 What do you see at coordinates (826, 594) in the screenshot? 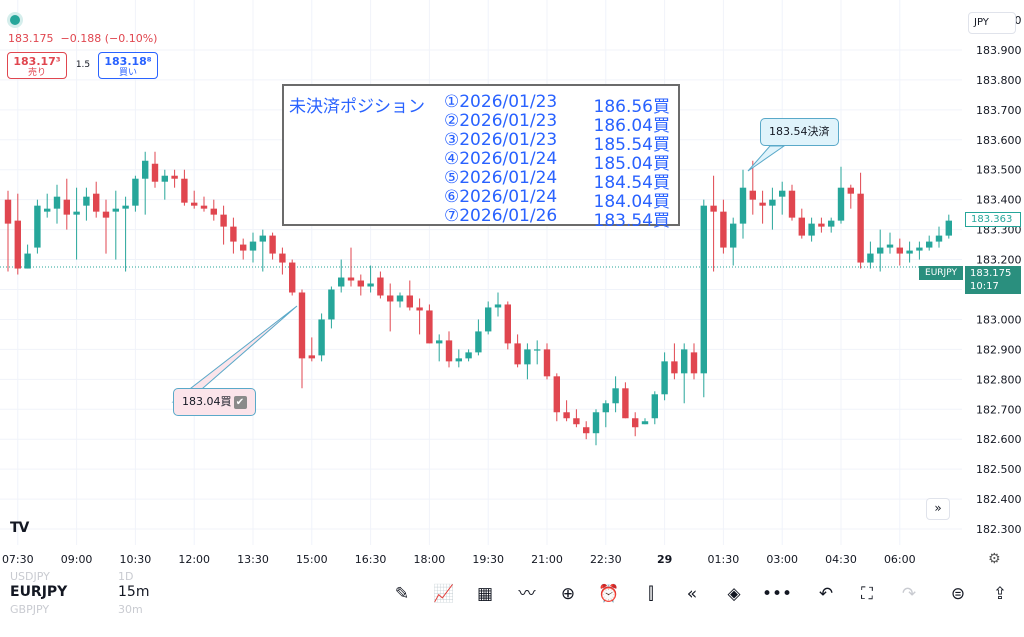
I see `undo-icon: ↶` at bounding box center [826, 594].